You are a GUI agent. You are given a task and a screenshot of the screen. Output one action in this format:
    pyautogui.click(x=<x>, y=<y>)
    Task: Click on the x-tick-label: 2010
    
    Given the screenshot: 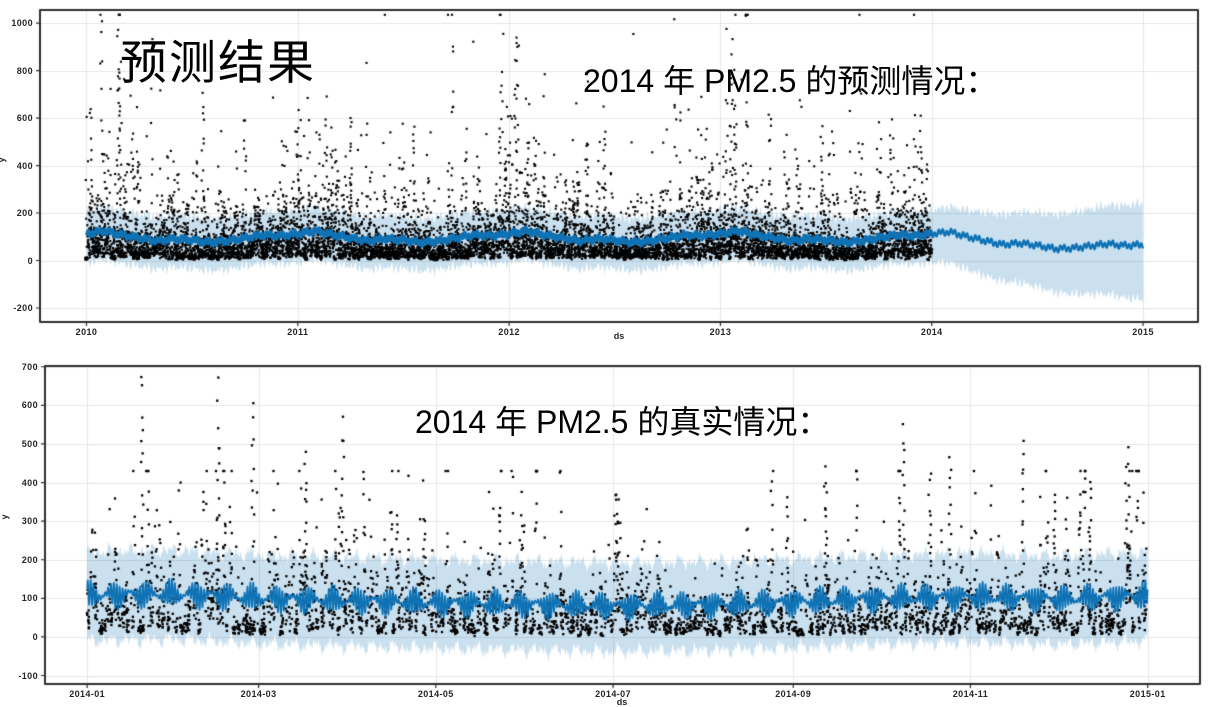 What is the action you would take?
    pyautogui.click(x=86, y=332)
    